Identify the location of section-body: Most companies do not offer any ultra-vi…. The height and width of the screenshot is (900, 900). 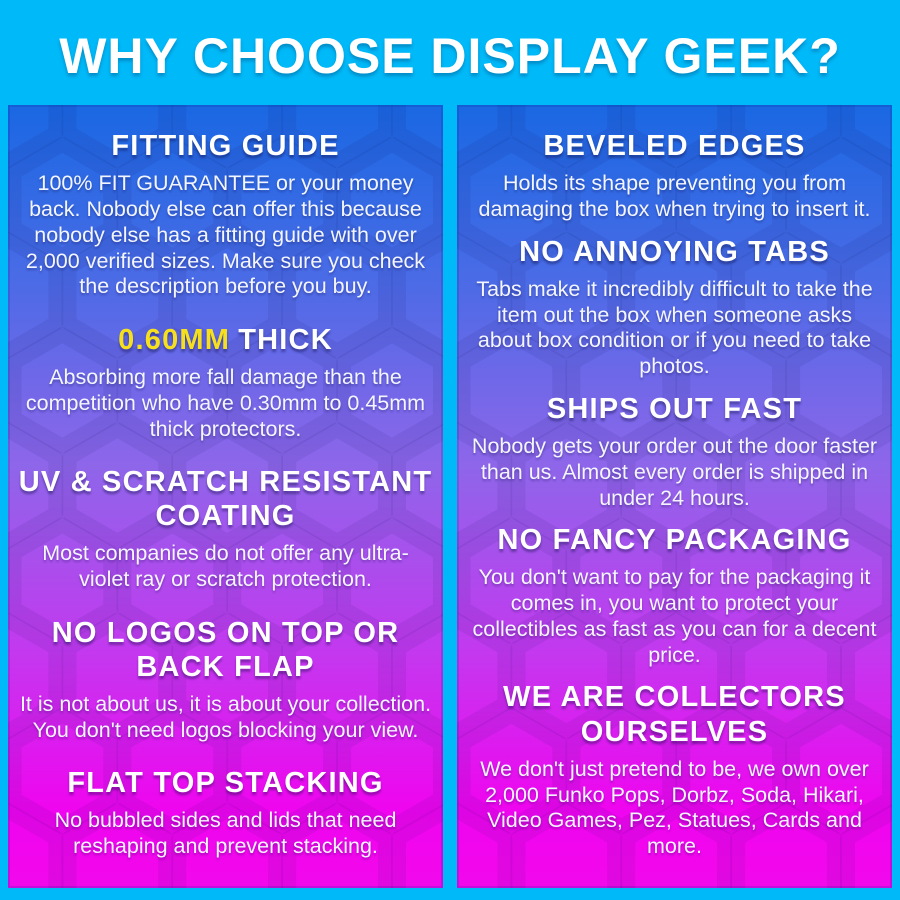
(225, 566).